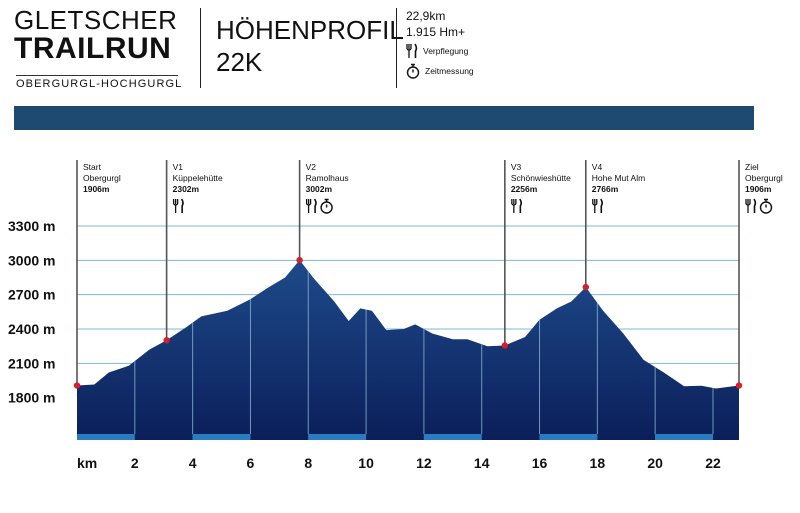  I want to click on race-stats: 22,9km 1.915 Hm+ Verpflegung Zeitmessung, so click(440, 44).